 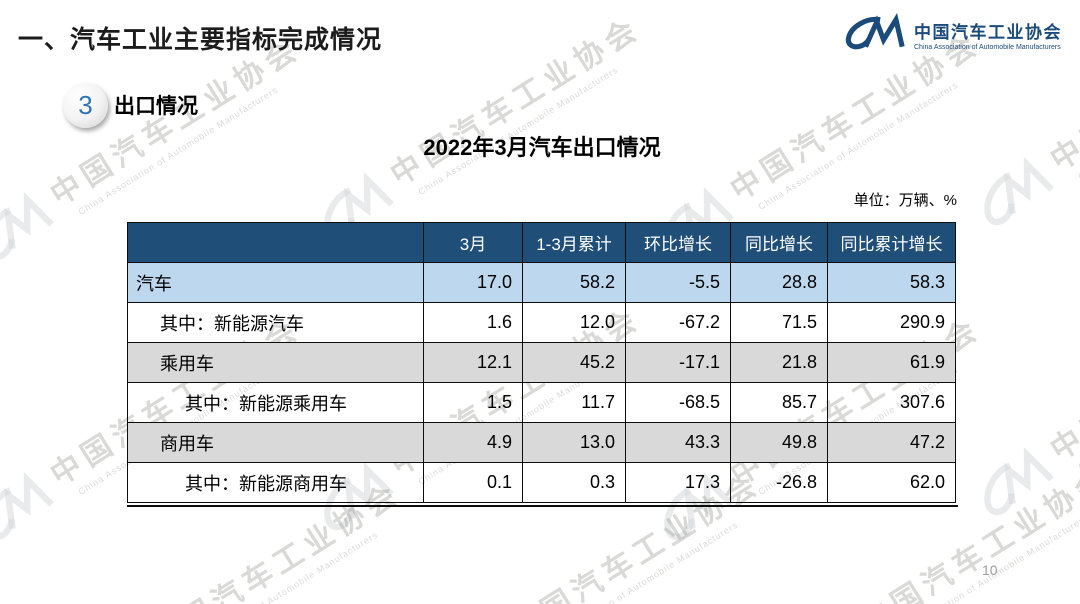 I want to click on value-cell: 47.2, so click(x=891, y=442).